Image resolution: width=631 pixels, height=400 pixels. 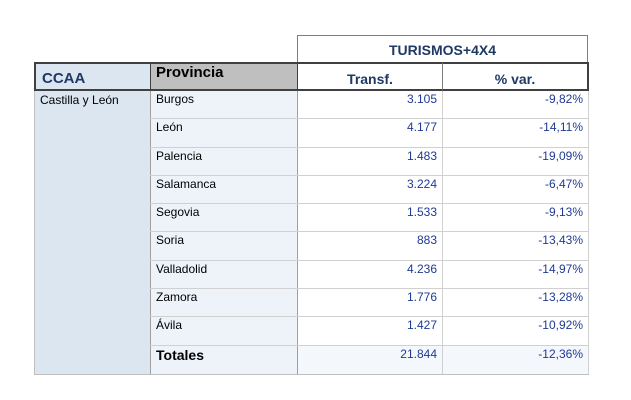 I want to click on header-var: % var., so click(x=516, y=76).